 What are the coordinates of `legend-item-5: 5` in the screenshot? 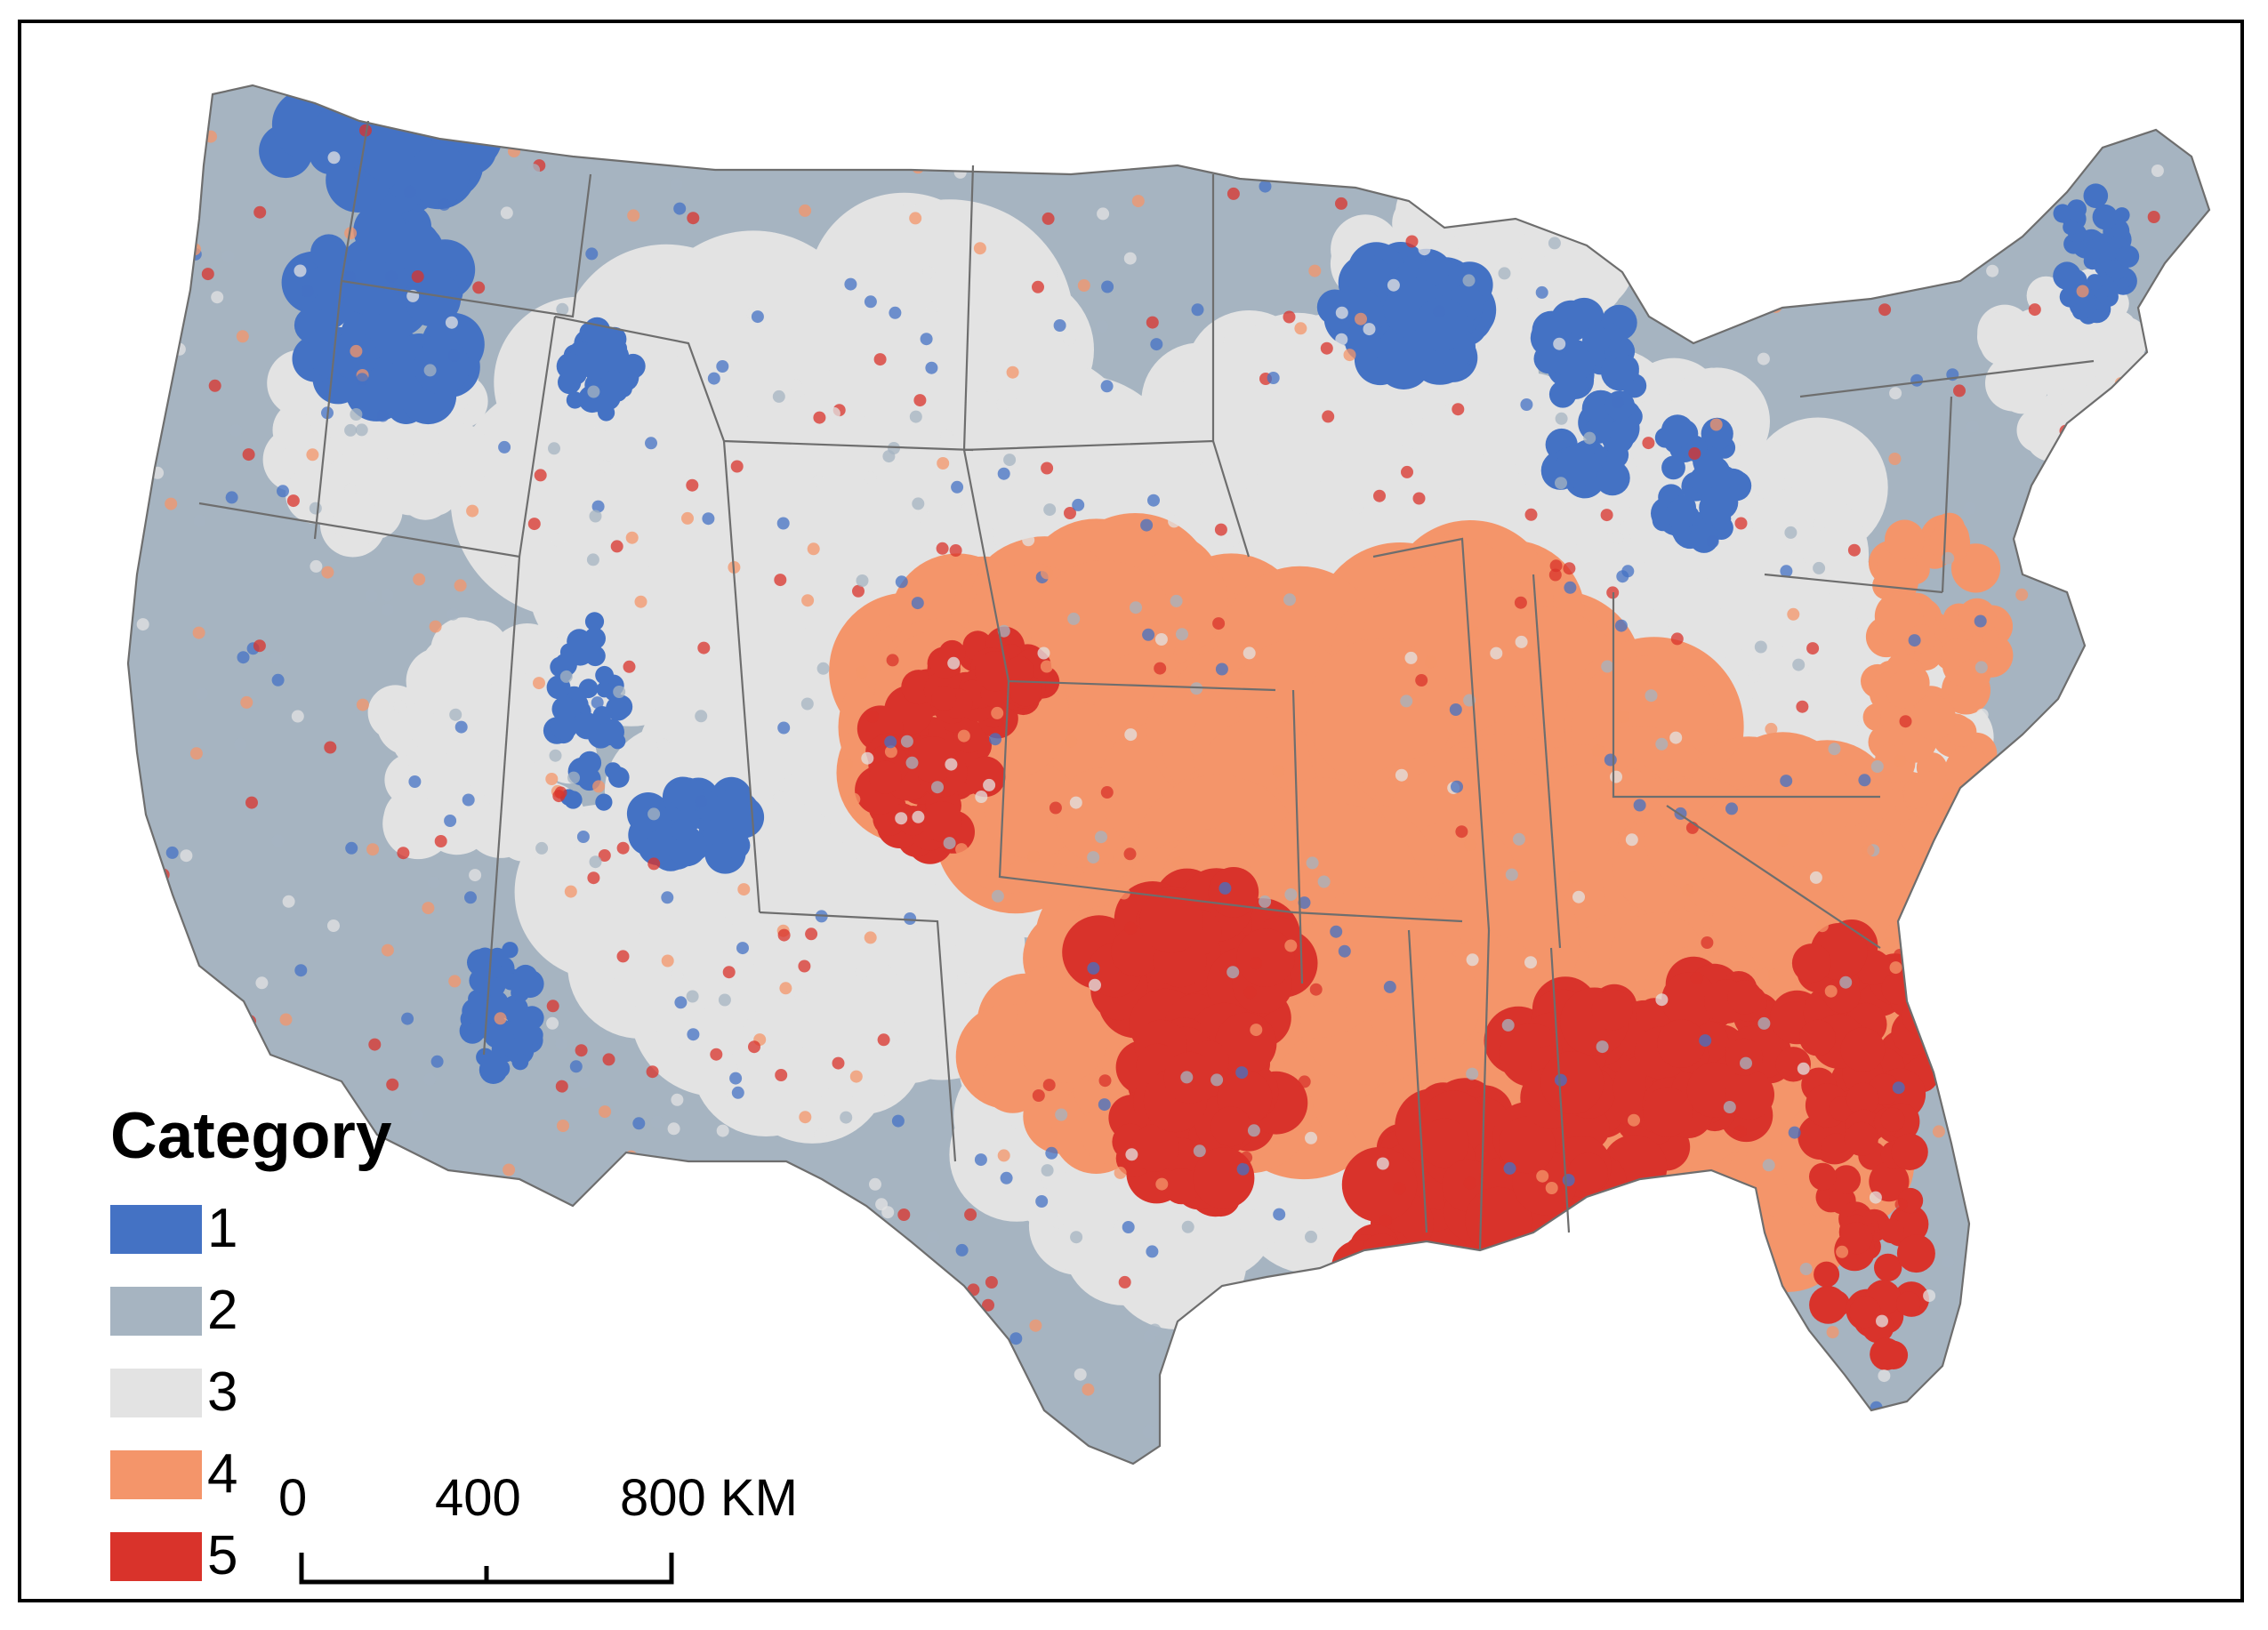 It's located at (251, 1556).